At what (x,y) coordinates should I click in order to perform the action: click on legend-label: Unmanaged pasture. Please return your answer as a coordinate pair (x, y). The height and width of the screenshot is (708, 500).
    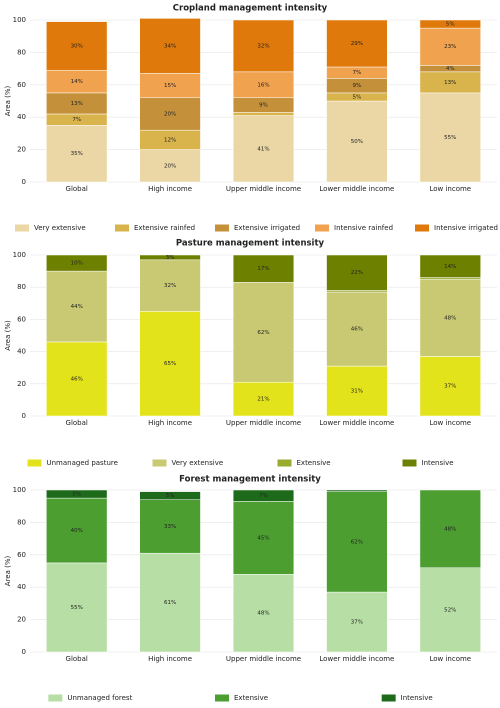
    Looking at the image, I should click on (82, 463).